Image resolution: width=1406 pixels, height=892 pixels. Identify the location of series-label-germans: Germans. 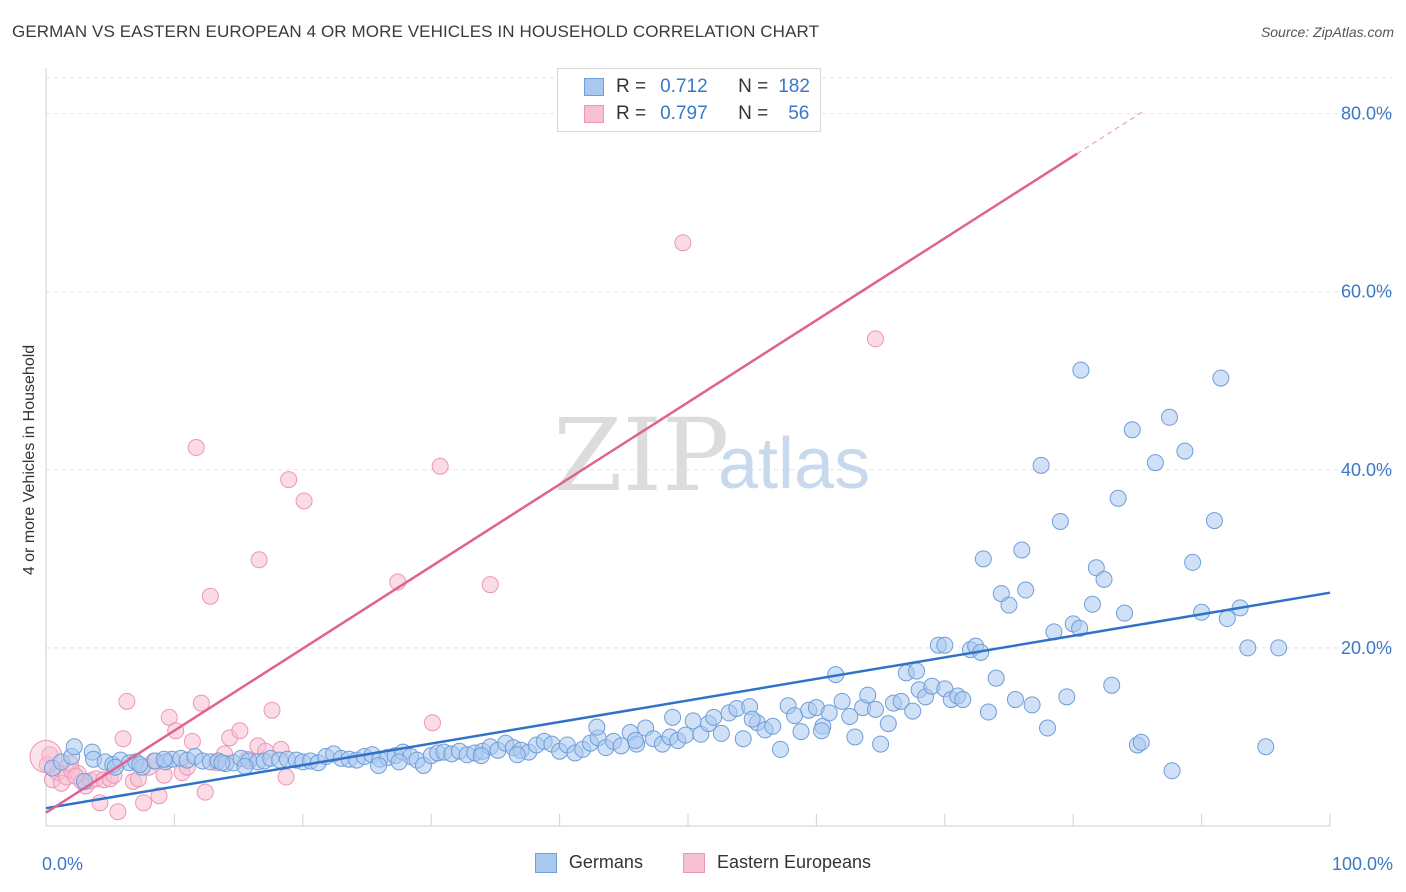
(605, 862).